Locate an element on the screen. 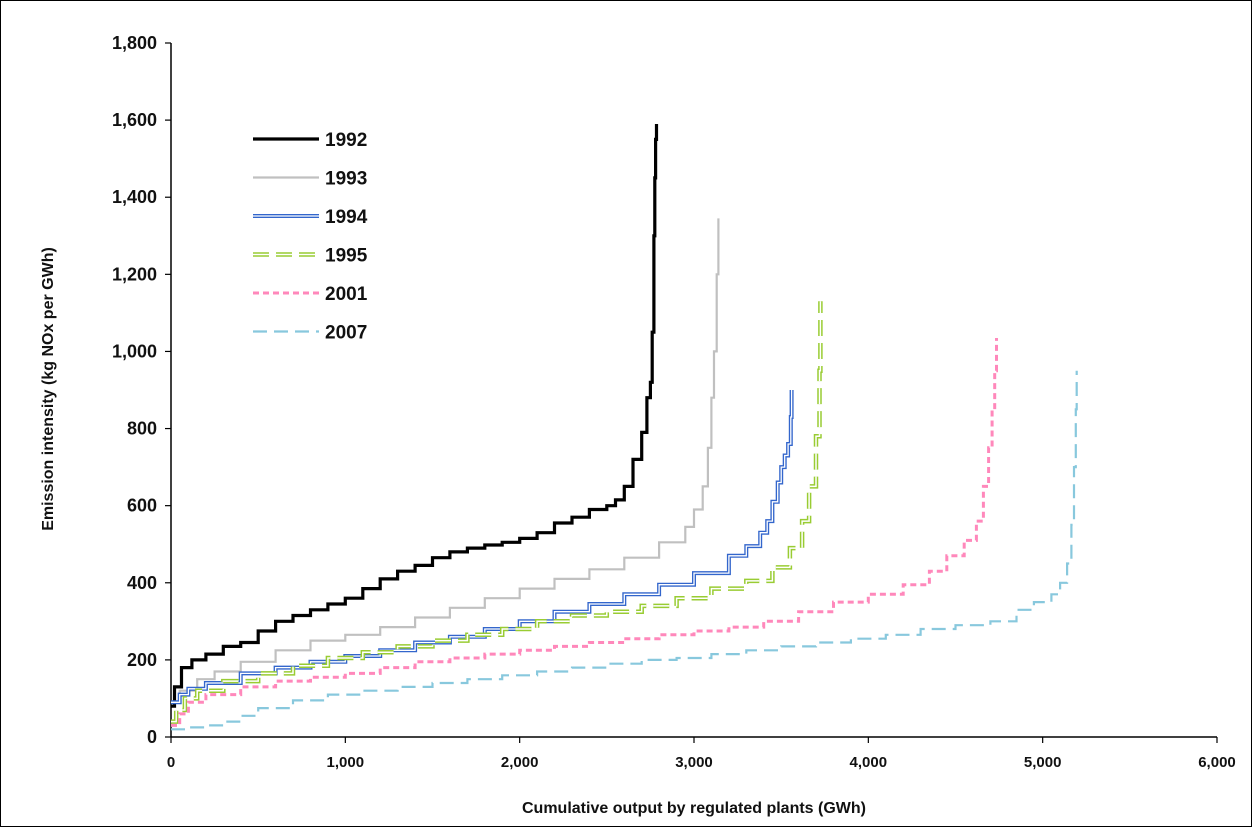  legend-label-2001: 2001 is located at coordinates (346, 294).